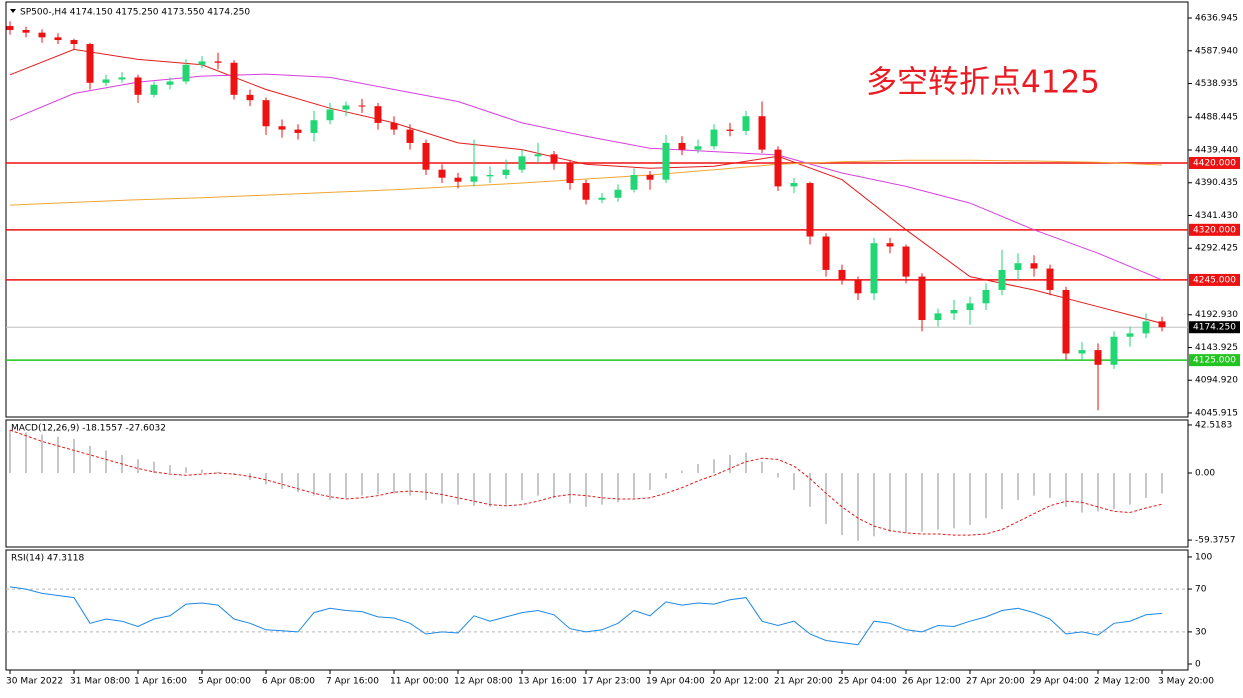 This screenshot has width=1243, height=698. Describe the element at coordinates (88, 429) in the screenshot. I see `panel-title: MACD(12,26,9) -18.1557 -27.6032` at that location.